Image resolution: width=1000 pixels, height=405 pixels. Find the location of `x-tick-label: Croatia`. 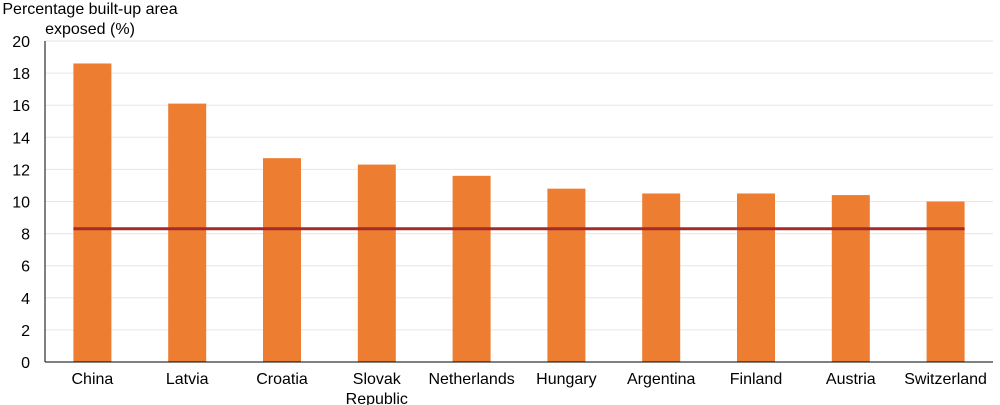

x-tick-label: Croatia is located at coordinates (282, 379).